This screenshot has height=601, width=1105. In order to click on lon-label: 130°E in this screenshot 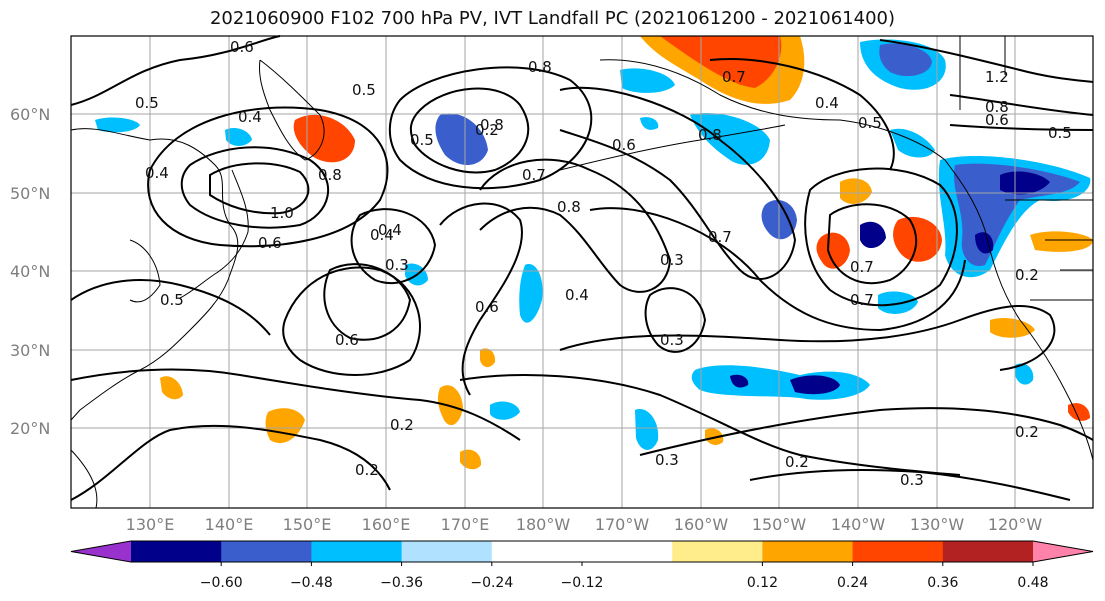, I will do `click(150, 524)`.